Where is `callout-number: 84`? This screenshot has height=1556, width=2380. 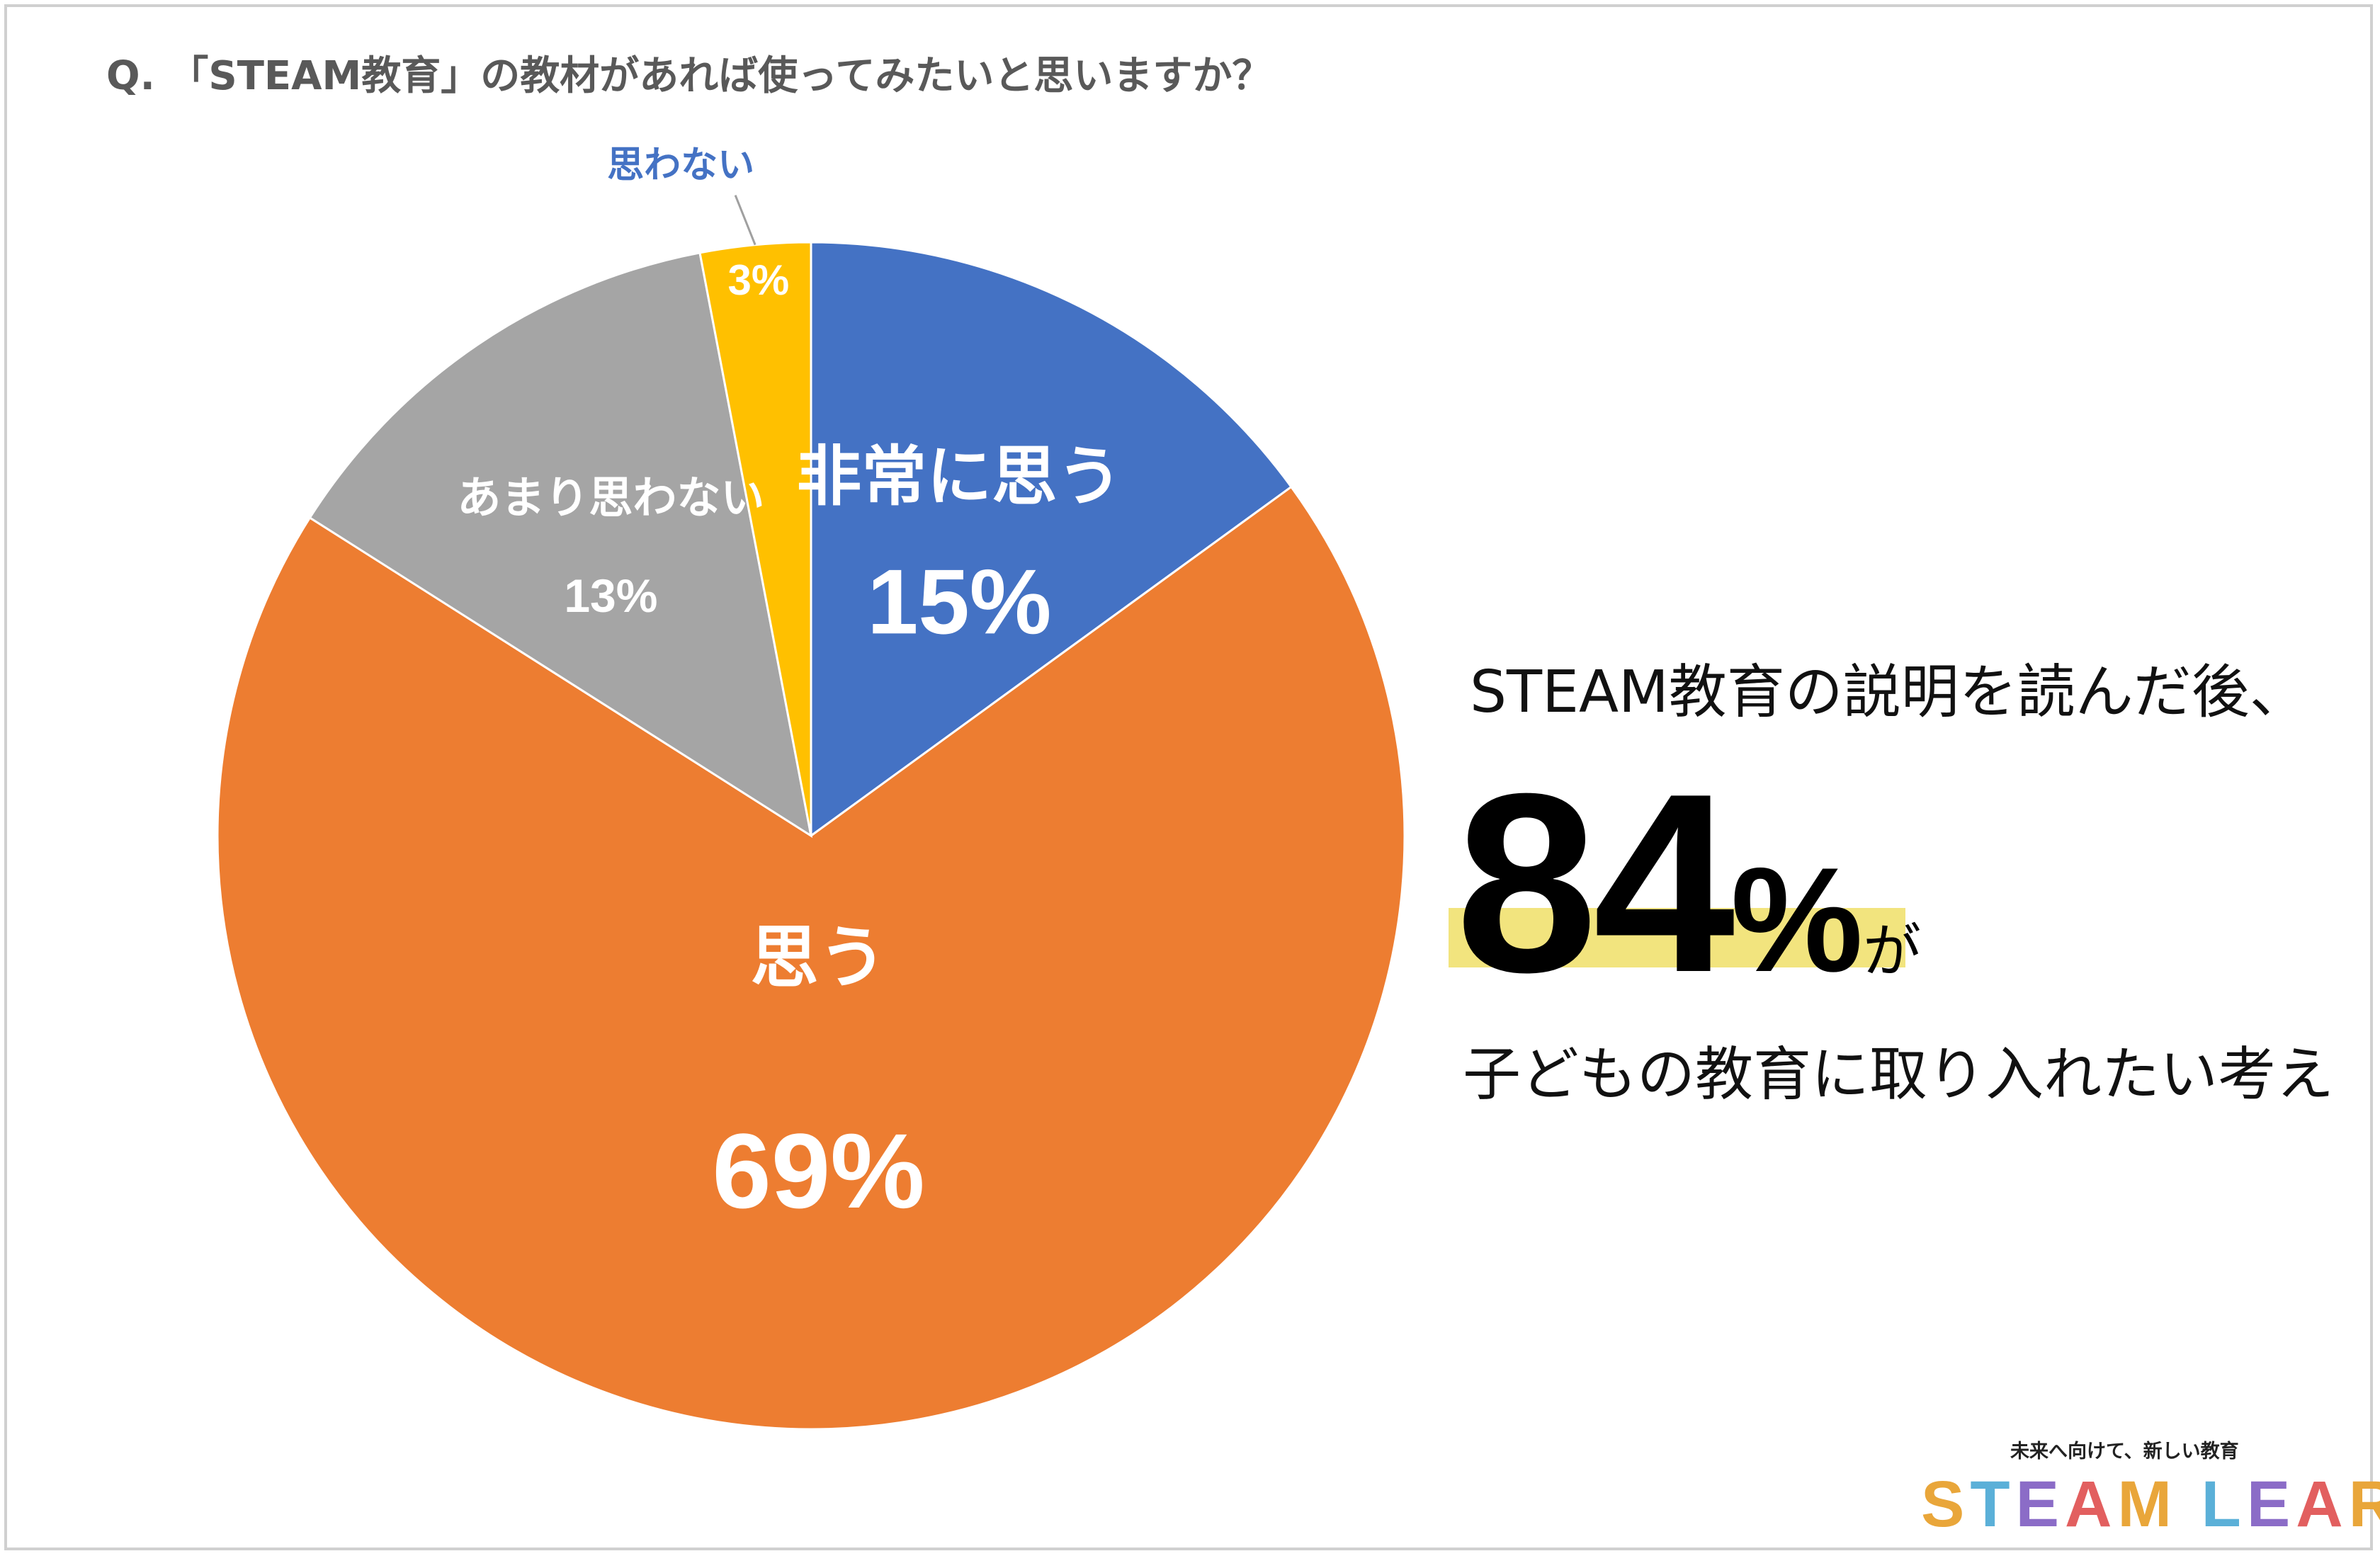 callout-number: 84 is located at coordinates (1595, 883).